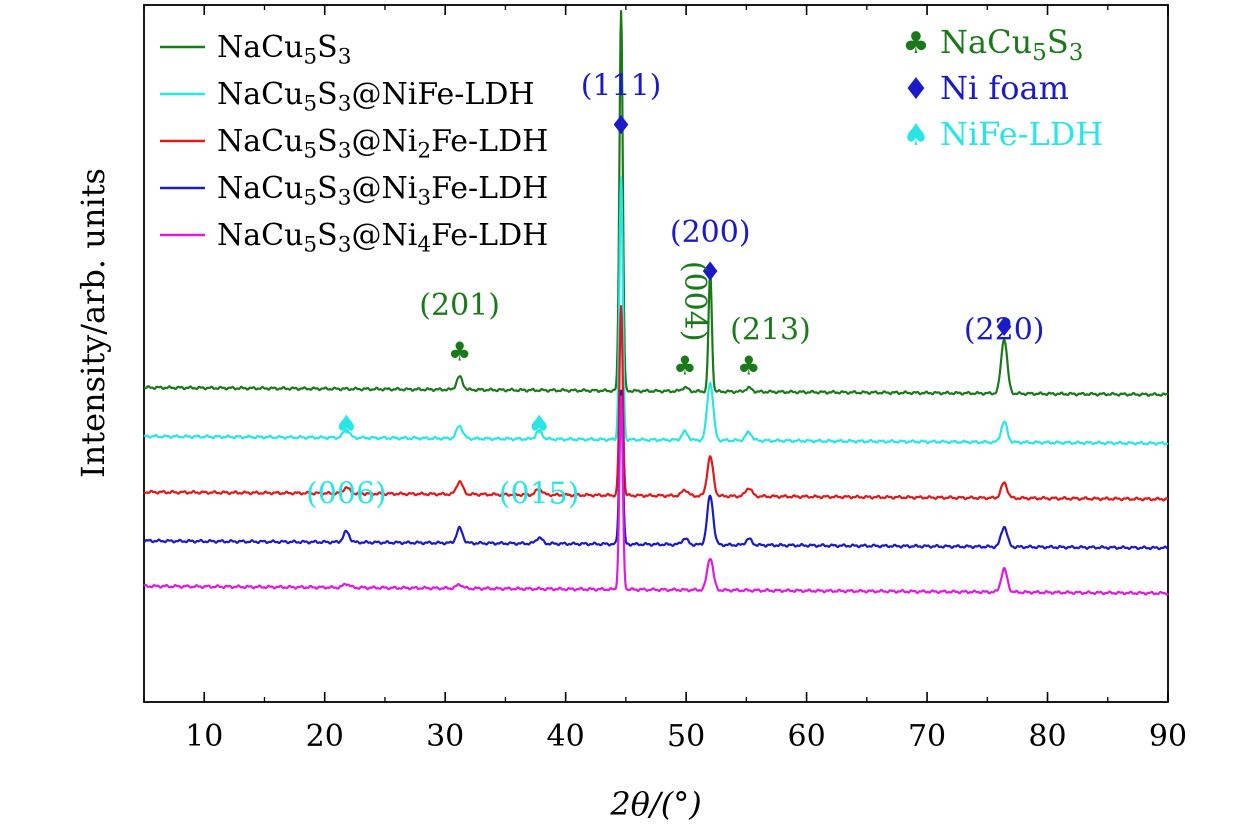 The height and width of the screenshot is (835, 1260). I want to click on peak-label: (201), so click(459, 305).